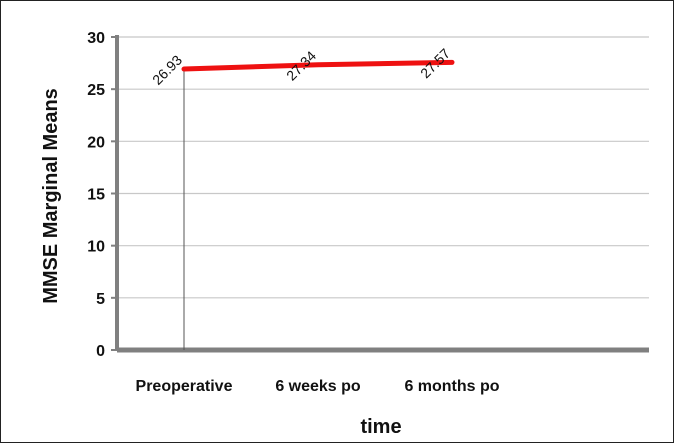  Describe the element at coordinates (100, 299) in the screenshot. I see `y-tick-label: 5` at that location.